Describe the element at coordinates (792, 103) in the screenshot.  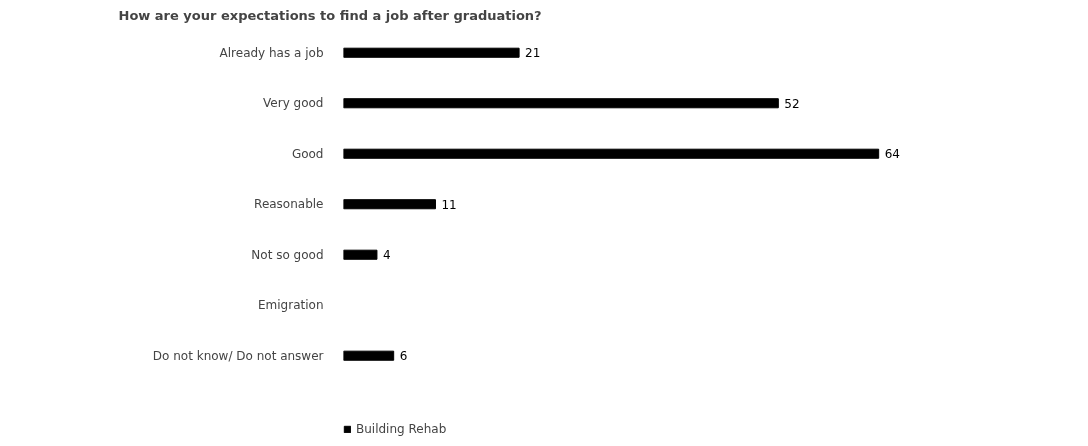
I see `data-label: 52` at that location.